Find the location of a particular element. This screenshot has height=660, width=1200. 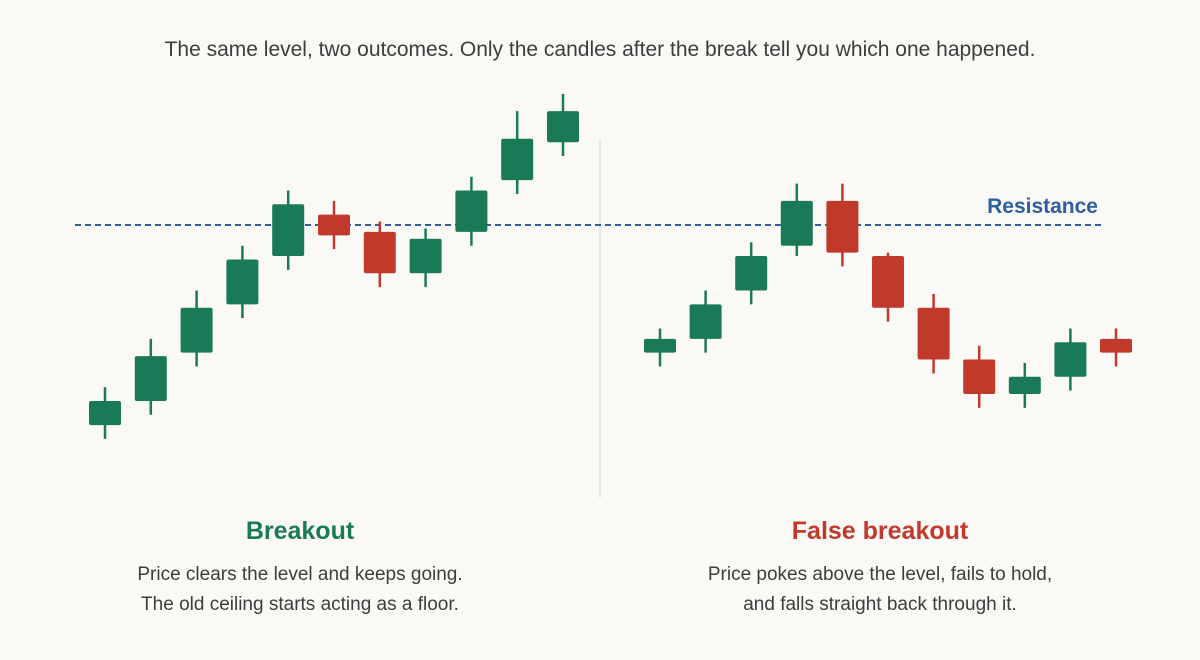

false-breakout-candle-10-body is located at coordinates (1070, 359).